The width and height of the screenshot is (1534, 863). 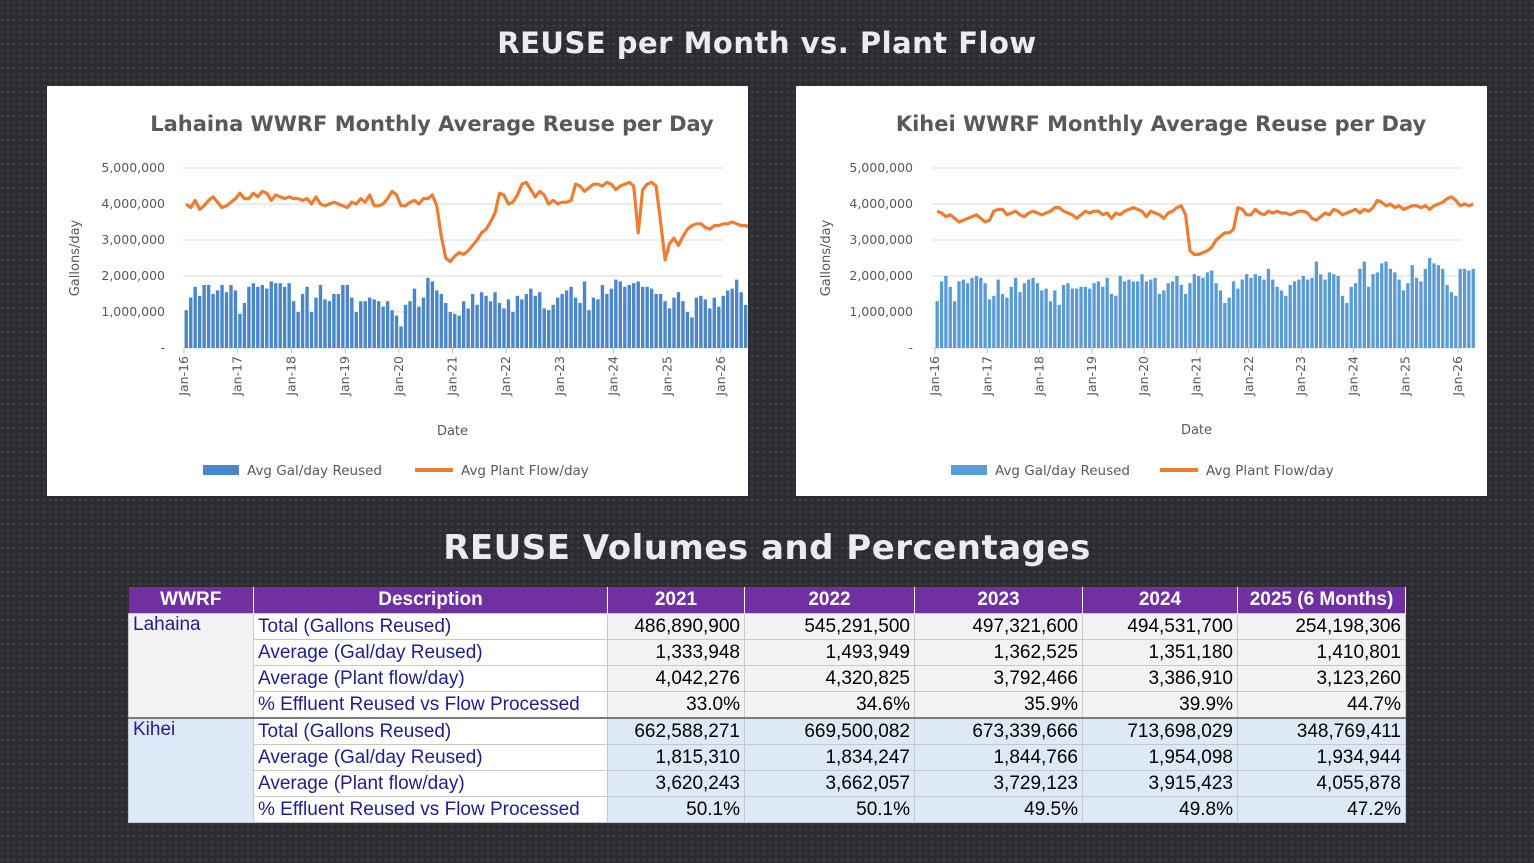 I want to click on value-cell: 33.0%, so click(x=676, y=705).